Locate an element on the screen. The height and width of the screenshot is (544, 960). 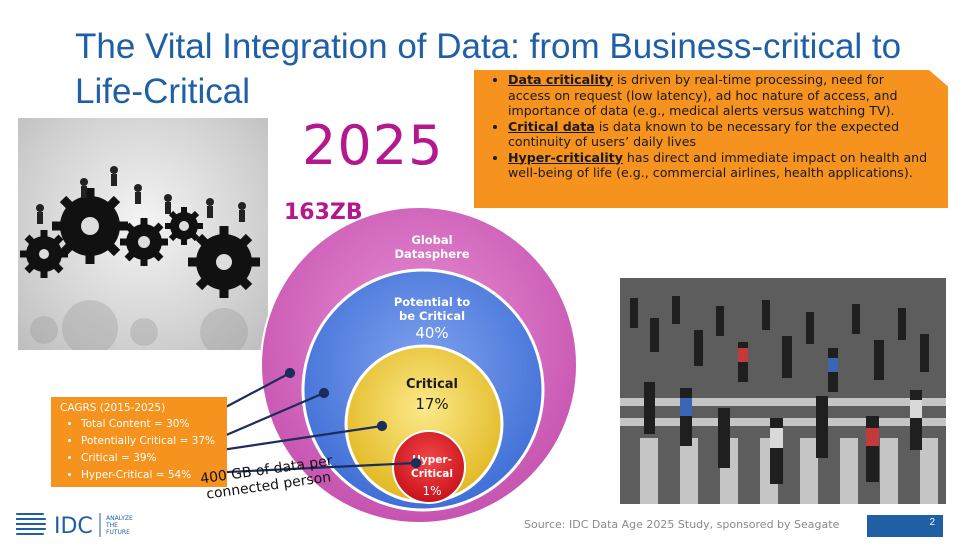
cagr-item: Potentially Critical = 37% is located at coordinates (154, 441).